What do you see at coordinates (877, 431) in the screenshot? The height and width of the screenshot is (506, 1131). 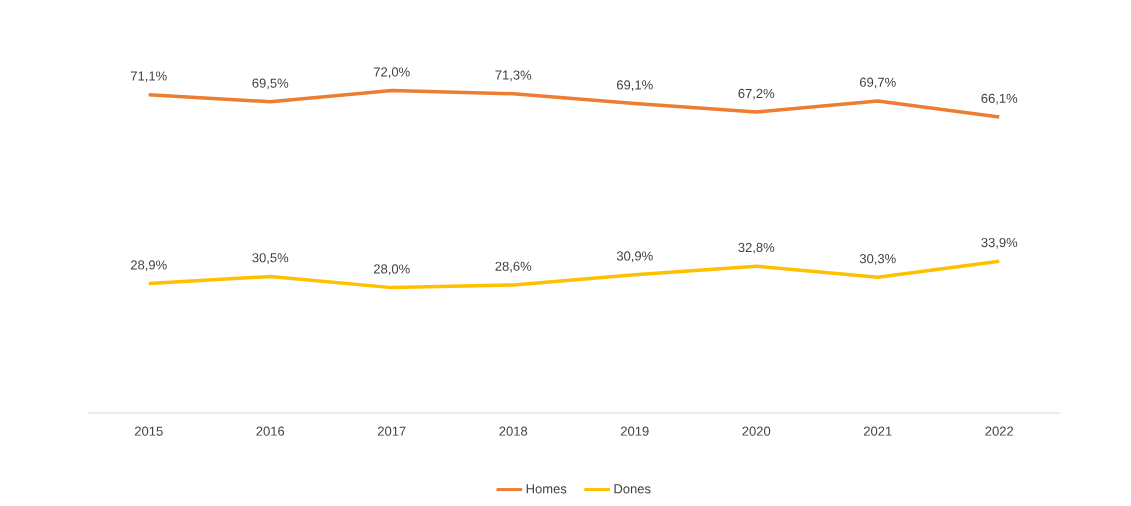 I see `x-tick-label: 2021` at bounding box center [877, 431].